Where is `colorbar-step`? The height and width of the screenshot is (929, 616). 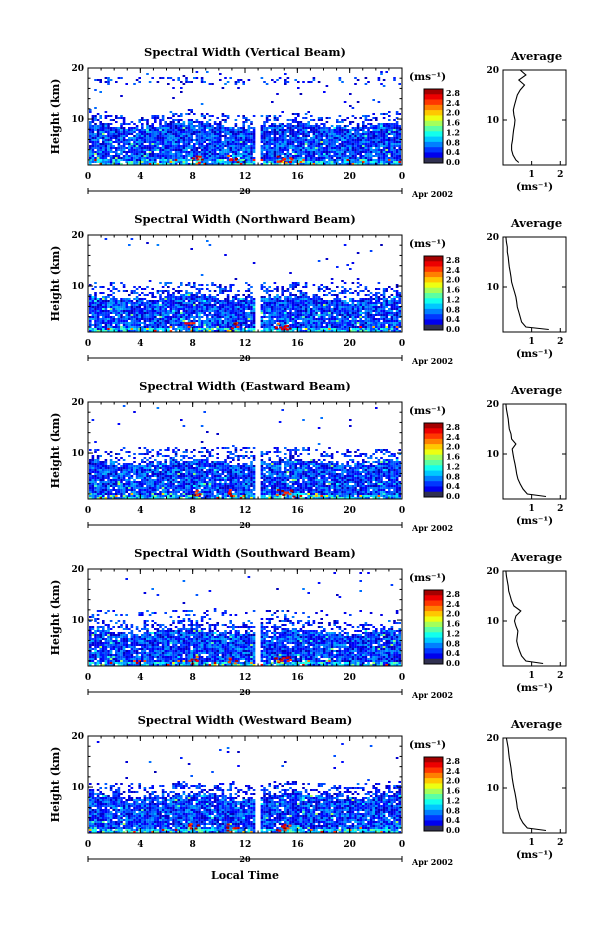 colorbar-step is located at coordinates (433, 306).